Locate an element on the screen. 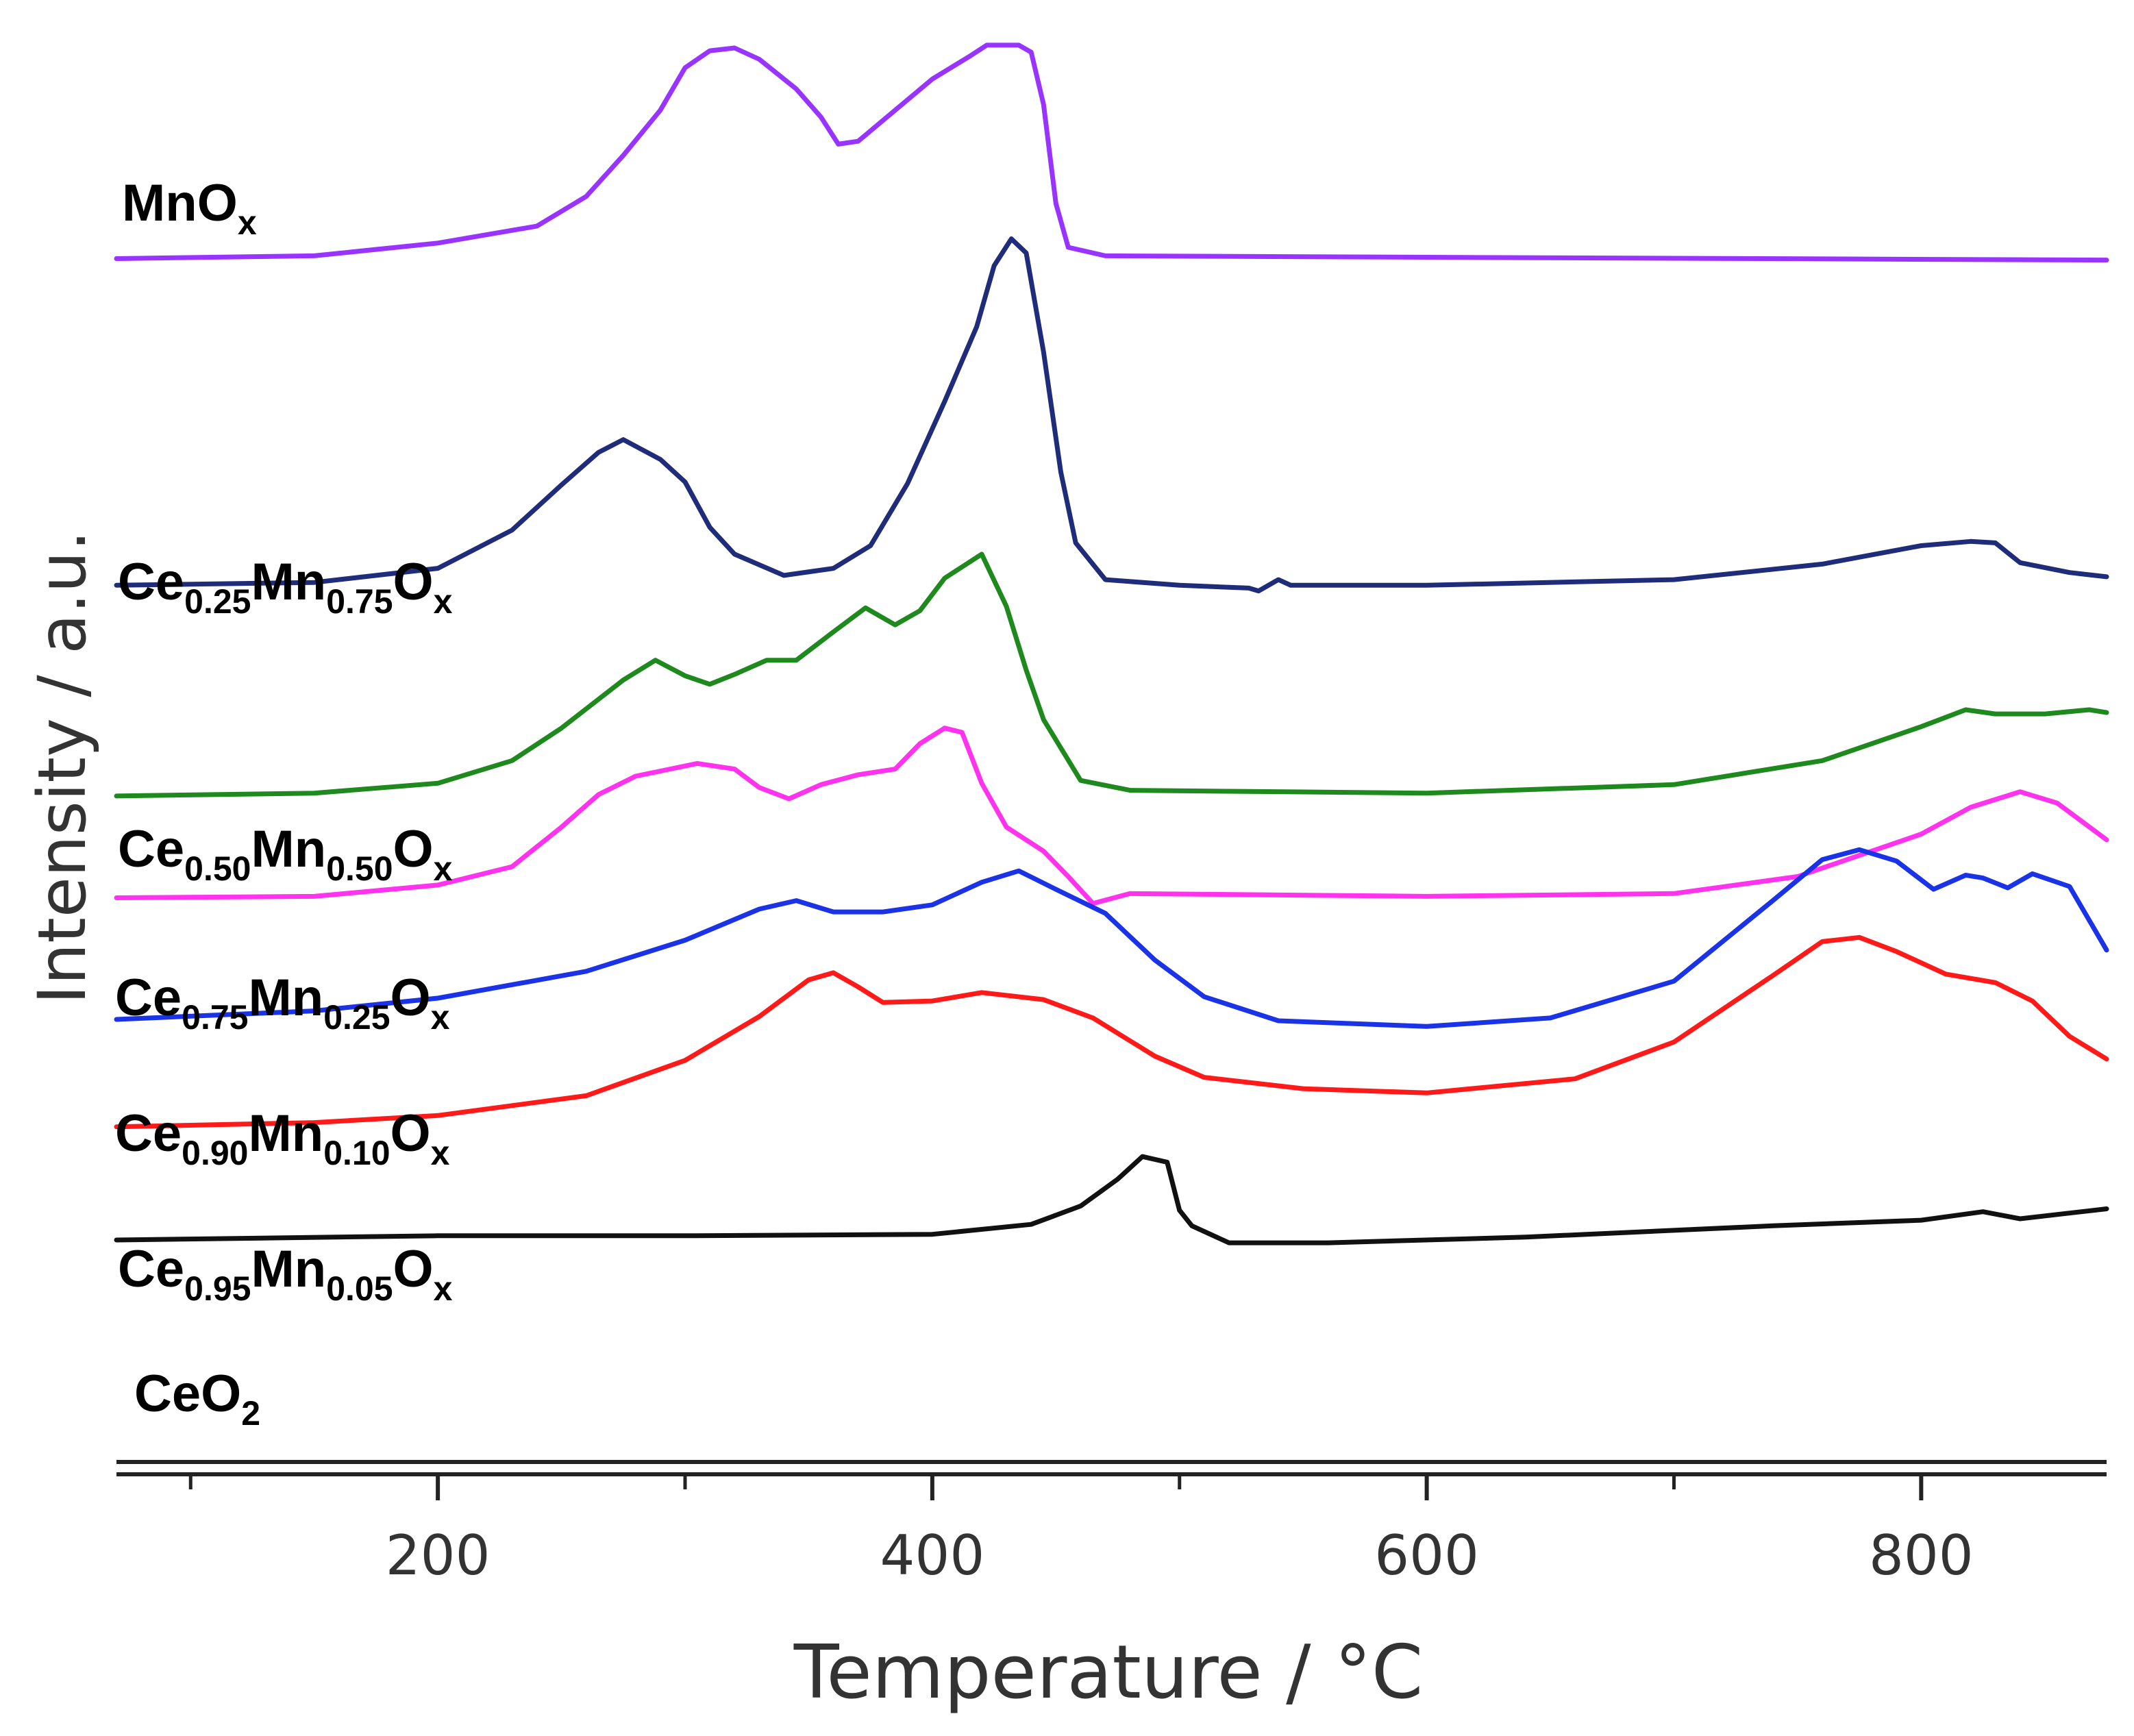  x-tick-label: 400 is located at coordinates (933, 1556).